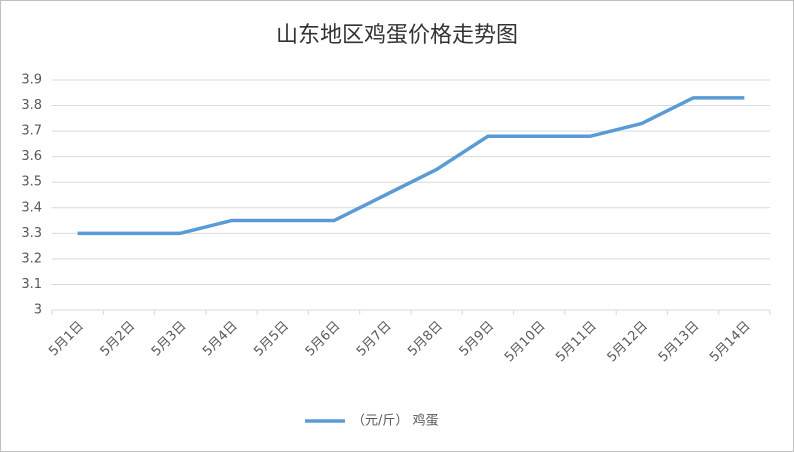 The width and height of the screenshot is (794, 452). What do you see at coordinates (31, 182) in the screenshot?
I see `y-tick-label: 3.5` at bounding box center [31, 182].